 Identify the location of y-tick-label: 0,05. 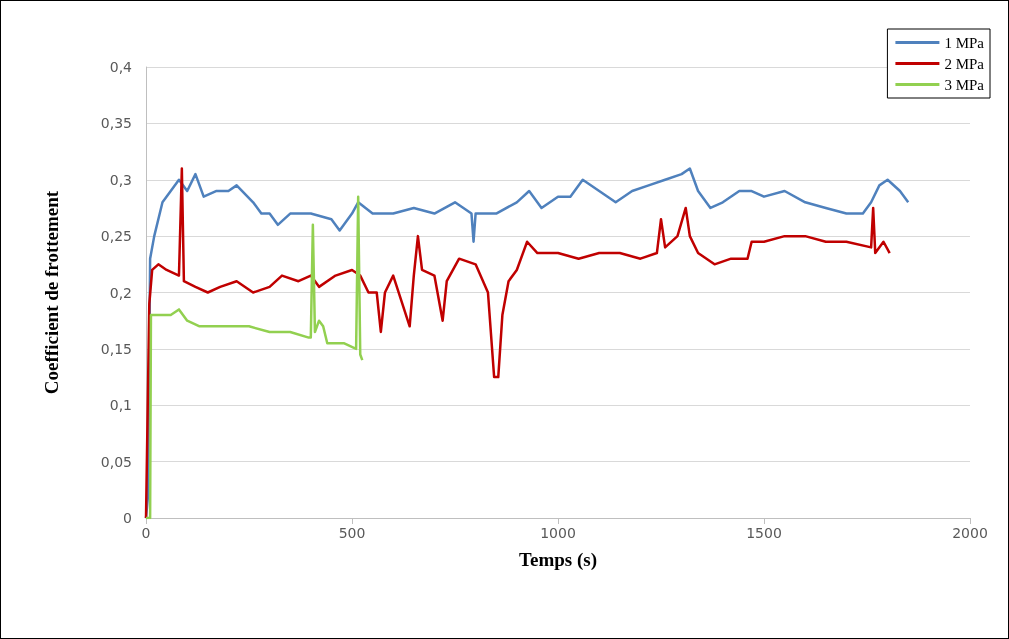
(116, 461).